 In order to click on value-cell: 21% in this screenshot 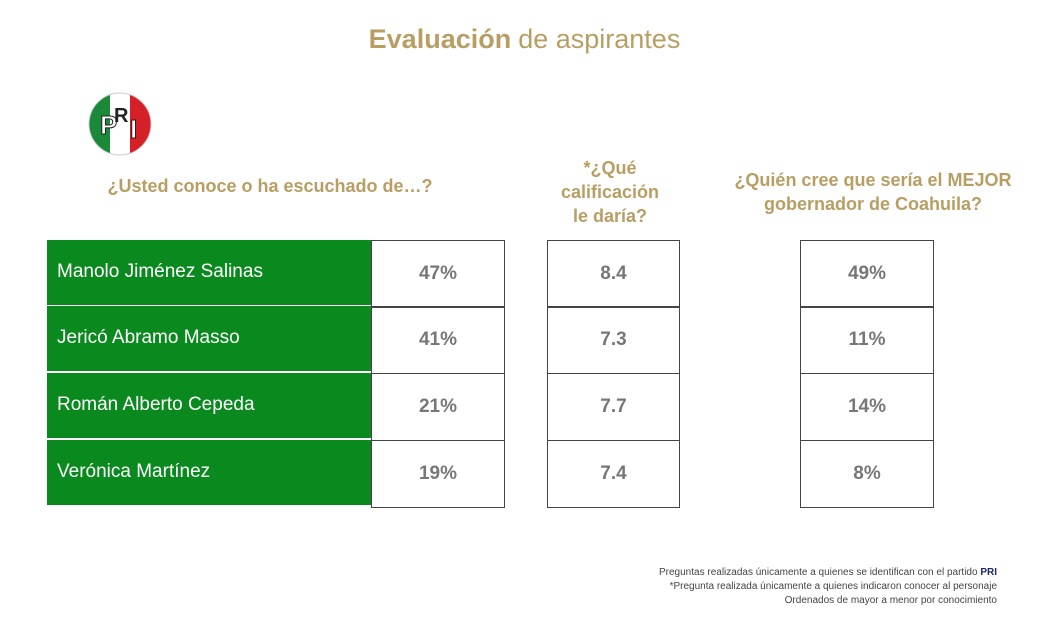, I will do `click(438, 407)`.